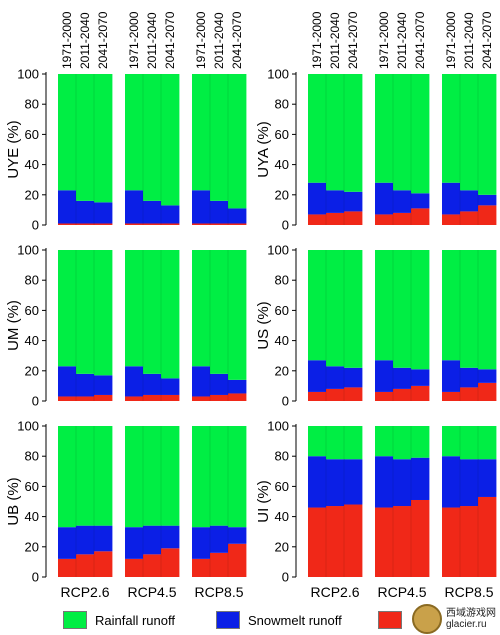 The image size is (500, 635). Describe the element at coordinates (263, 501) in the screenshot. I see `y-axis-title: UI (%)` at that location.